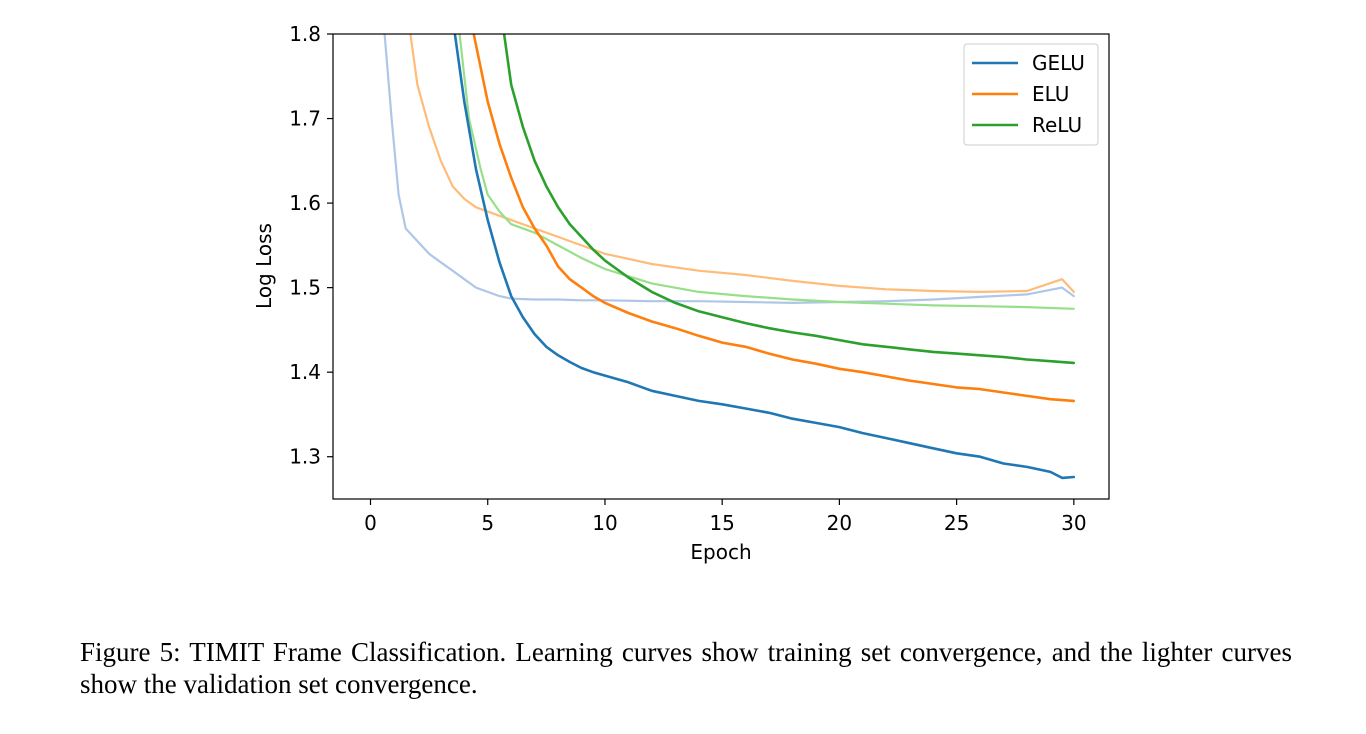  I want to click on legend: GELU ELU ReLU, so click(1031, 94).